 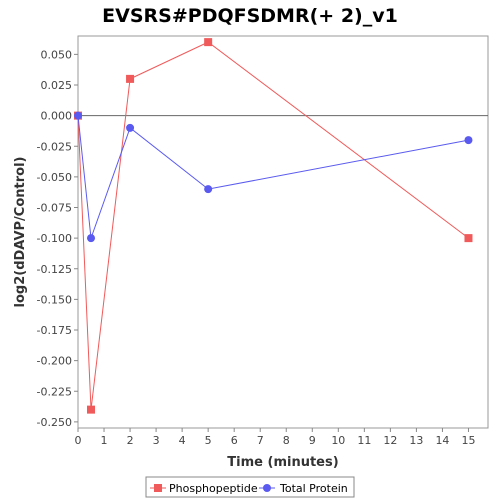 What do you see at coordinates (312, 440) in the screenshot?
I see `x-tick-label: 9` at bounding box center [312, 440].